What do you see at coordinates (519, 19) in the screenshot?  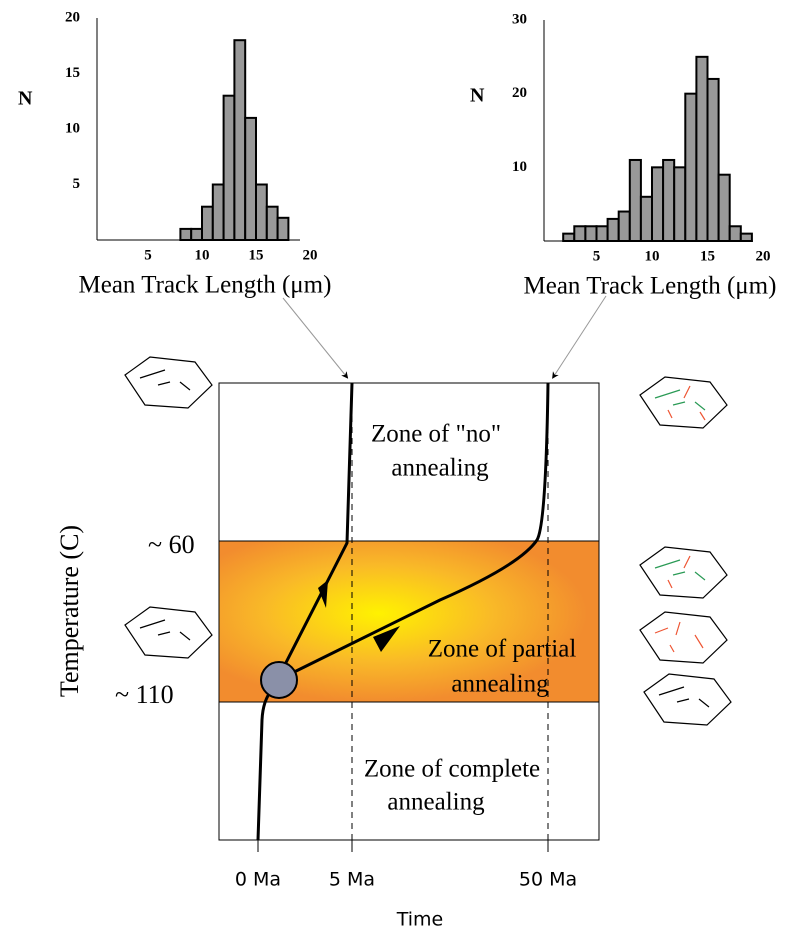 I see `y-tick-label: 30` at bounding box center [519, 19].